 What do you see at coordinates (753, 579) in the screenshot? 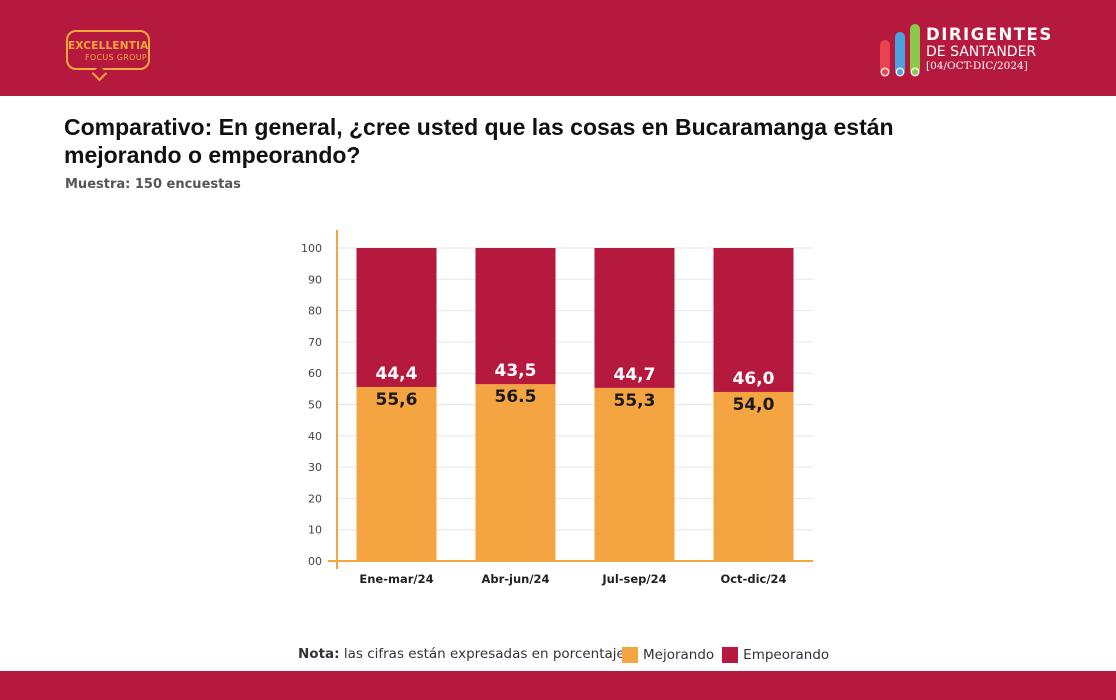
I see `x-tick-label: Oct-dic/24` at bounding box center [753, 579].